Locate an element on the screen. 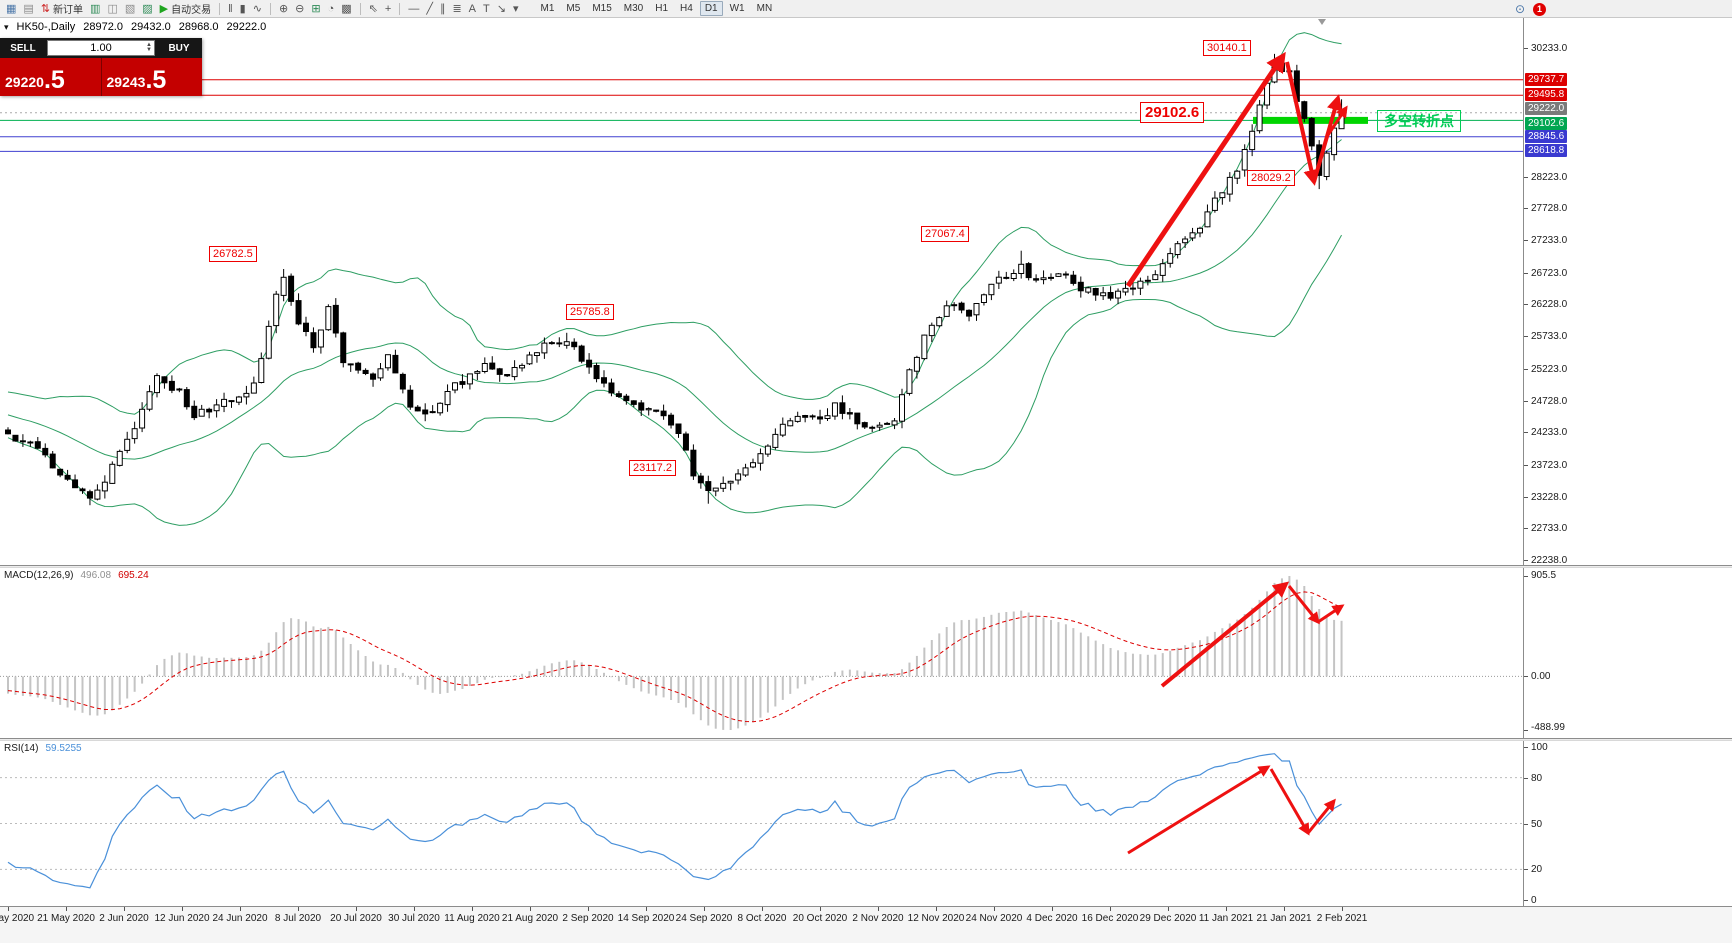  price-scale-label: 30233.0 is located at coordinates (1549, 48).